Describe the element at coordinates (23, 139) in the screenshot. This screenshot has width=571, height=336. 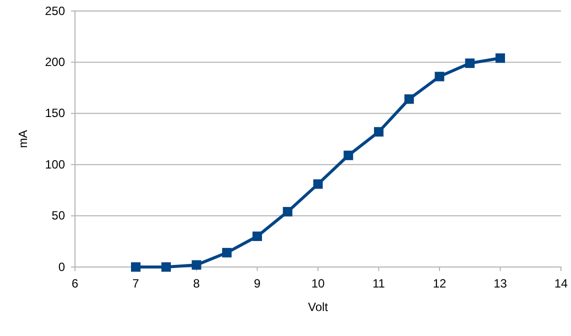
I see `y-axis-title: mA` at that location.